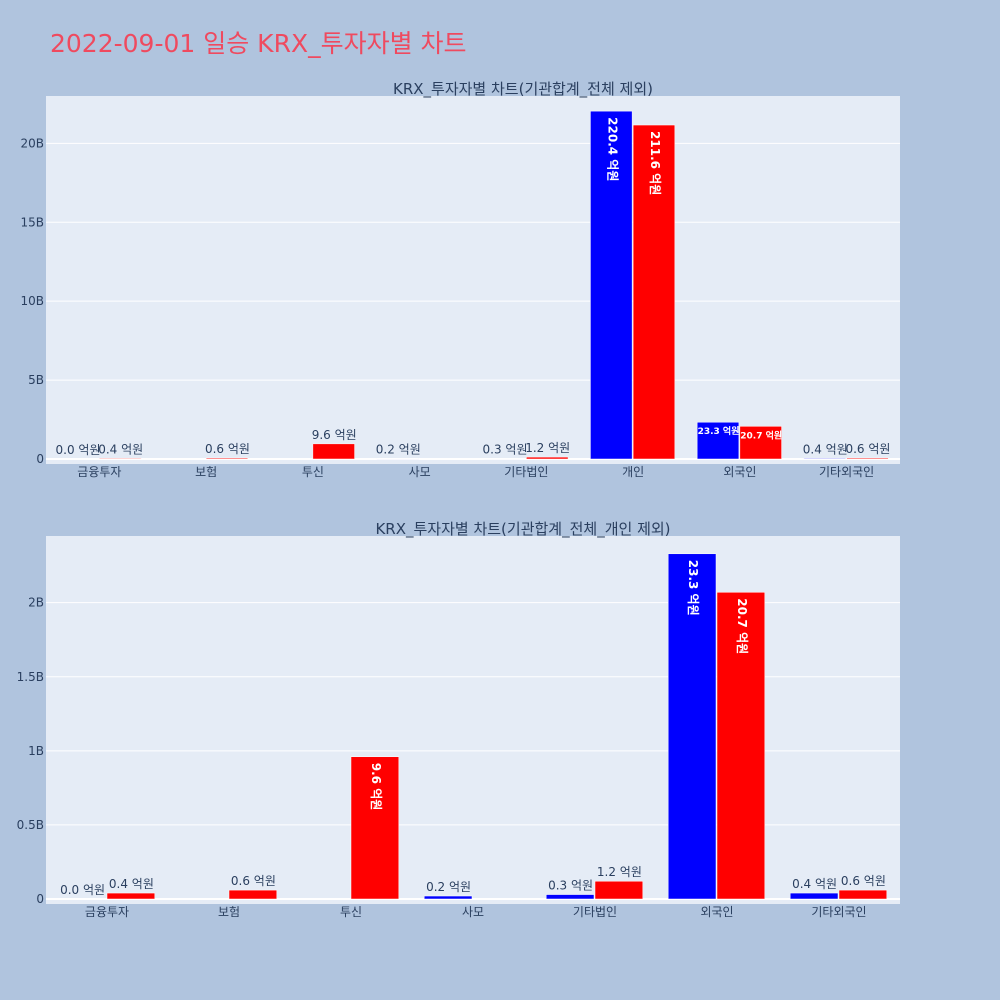 The height and width of the screenshot is (1000, 1000). Describe the element at coordinates (258, 43) in the screenshot. I see `page-title: 2022-09-01 일승 KRX_투자자별 차트` at that location.